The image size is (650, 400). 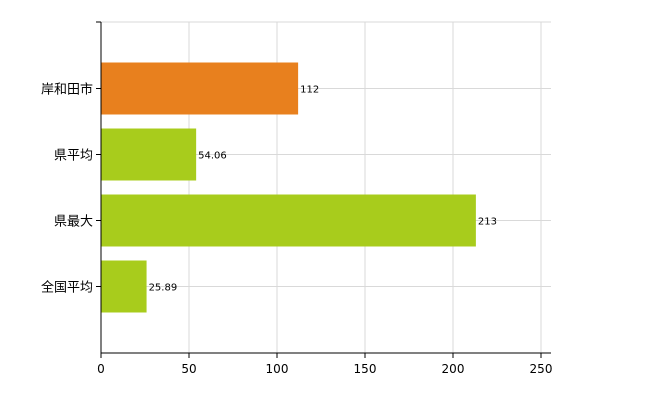 I want to click on data-label-0: 112, so click(x=309, y=90).